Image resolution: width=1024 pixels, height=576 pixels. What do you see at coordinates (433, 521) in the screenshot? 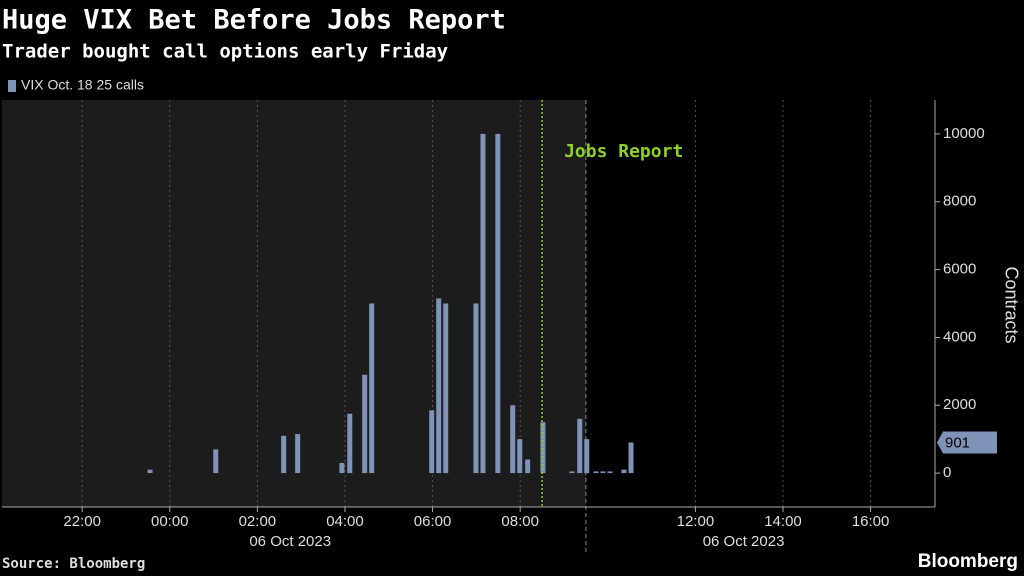
I see `x-tick-label: 06:00` at bounding box center [433, 521].